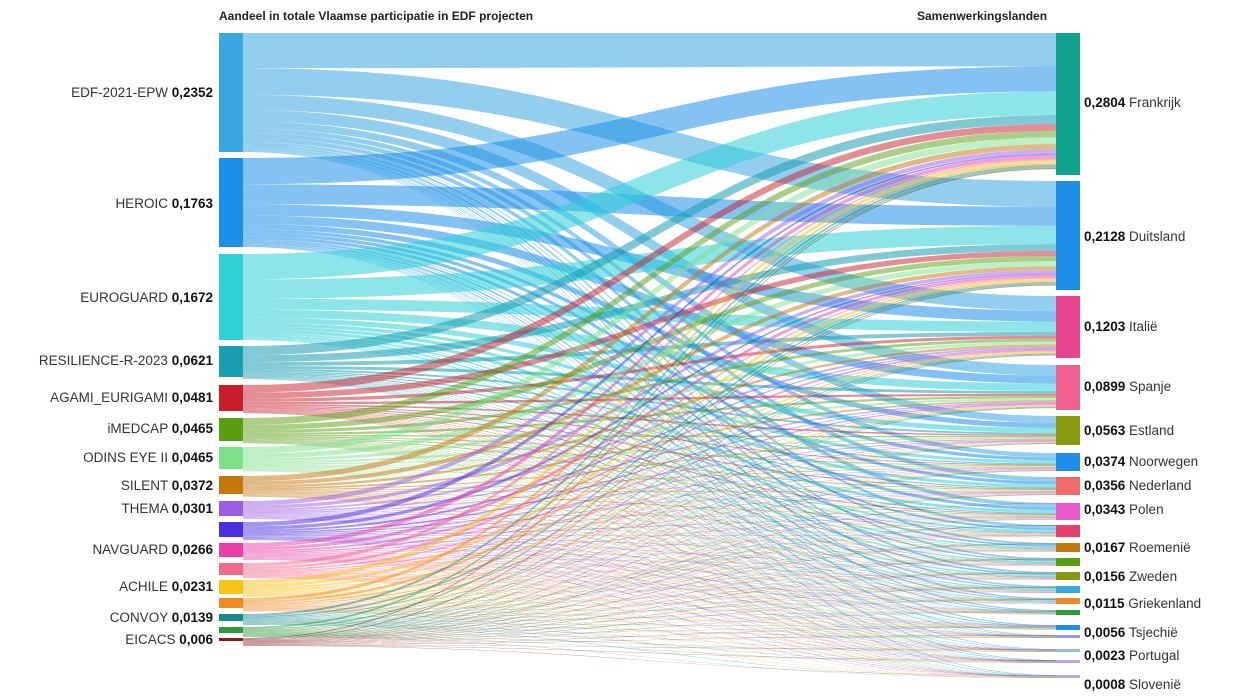 The height and width of the screenshot is (697, 1238). Describe the element at coordinates (167, 485) in the screenshot. I see `source-label: SILENT 0,0372` at that location.